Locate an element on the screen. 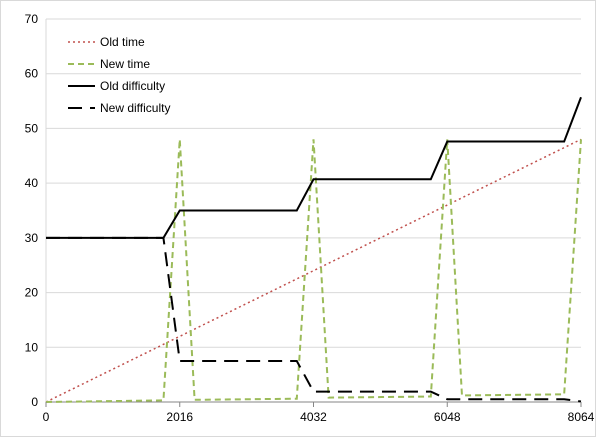  y-tick-label: 0 is located at coordinates (34, 402).